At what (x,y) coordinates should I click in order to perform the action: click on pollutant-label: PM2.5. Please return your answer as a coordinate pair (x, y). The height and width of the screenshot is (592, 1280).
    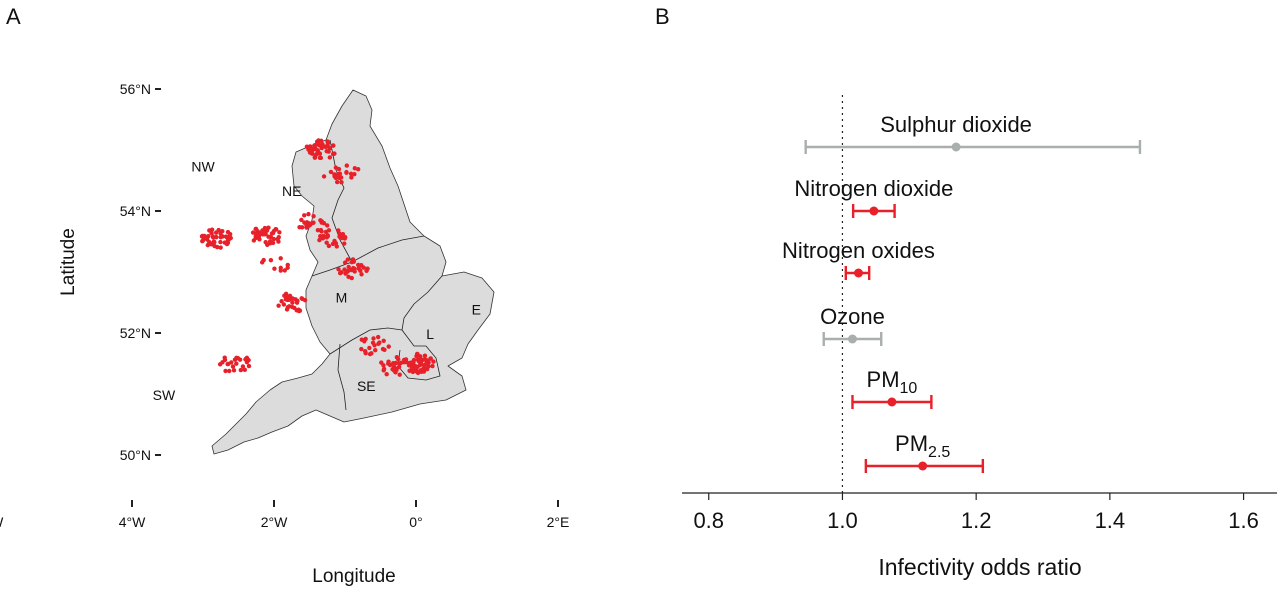
    Looking at the image, I should click on (922, 446).